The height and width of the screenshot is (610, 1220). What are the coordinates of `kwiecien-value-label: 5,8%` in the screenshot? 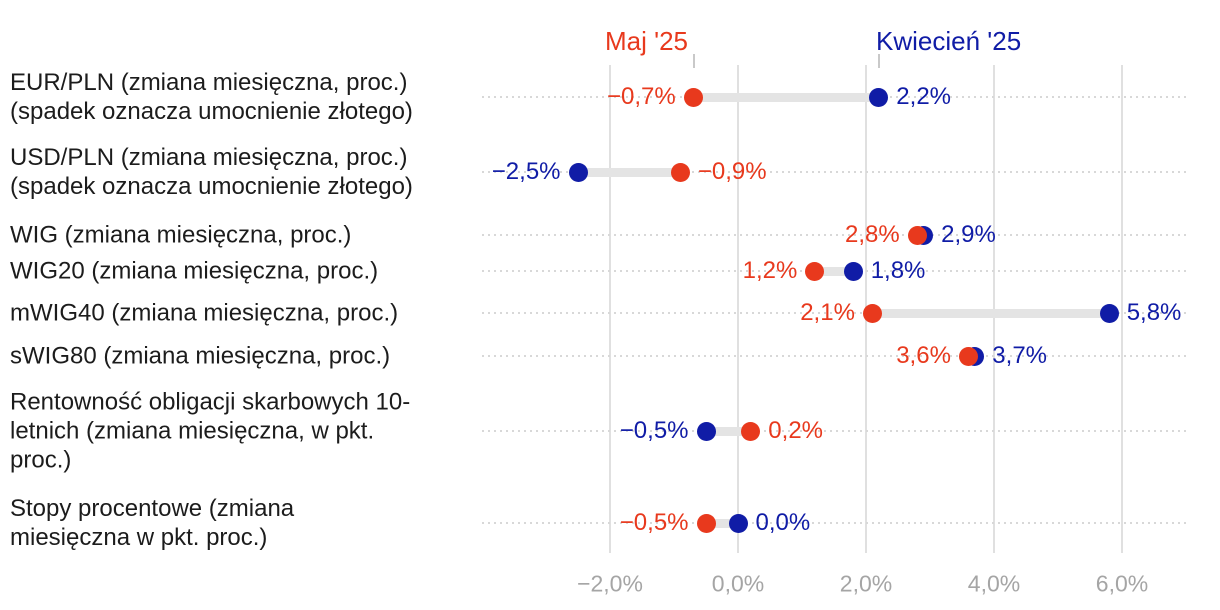 It's located at (1154, 312).